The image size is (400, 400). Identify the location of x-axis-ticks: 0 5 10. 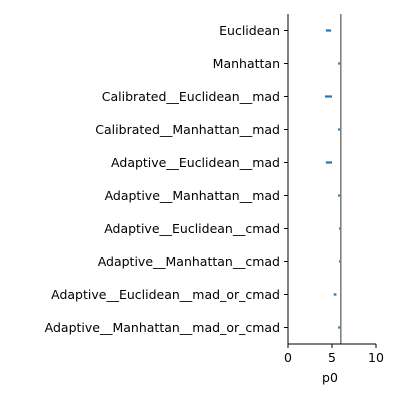
(334, 354).